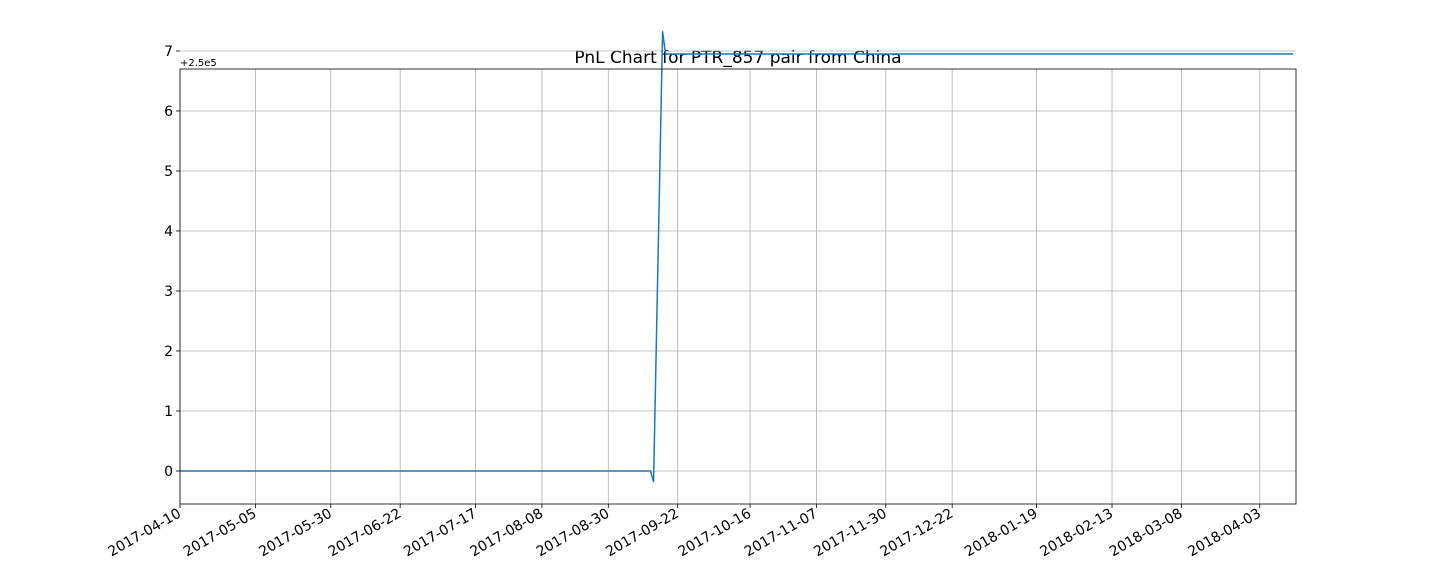 This screenshot has height=576, width=1440. What do you see at coordinates (440, 533) in the screenshot?
I see `x-tick-label-4: 2017-07-17` at bounding box center [440, 533].